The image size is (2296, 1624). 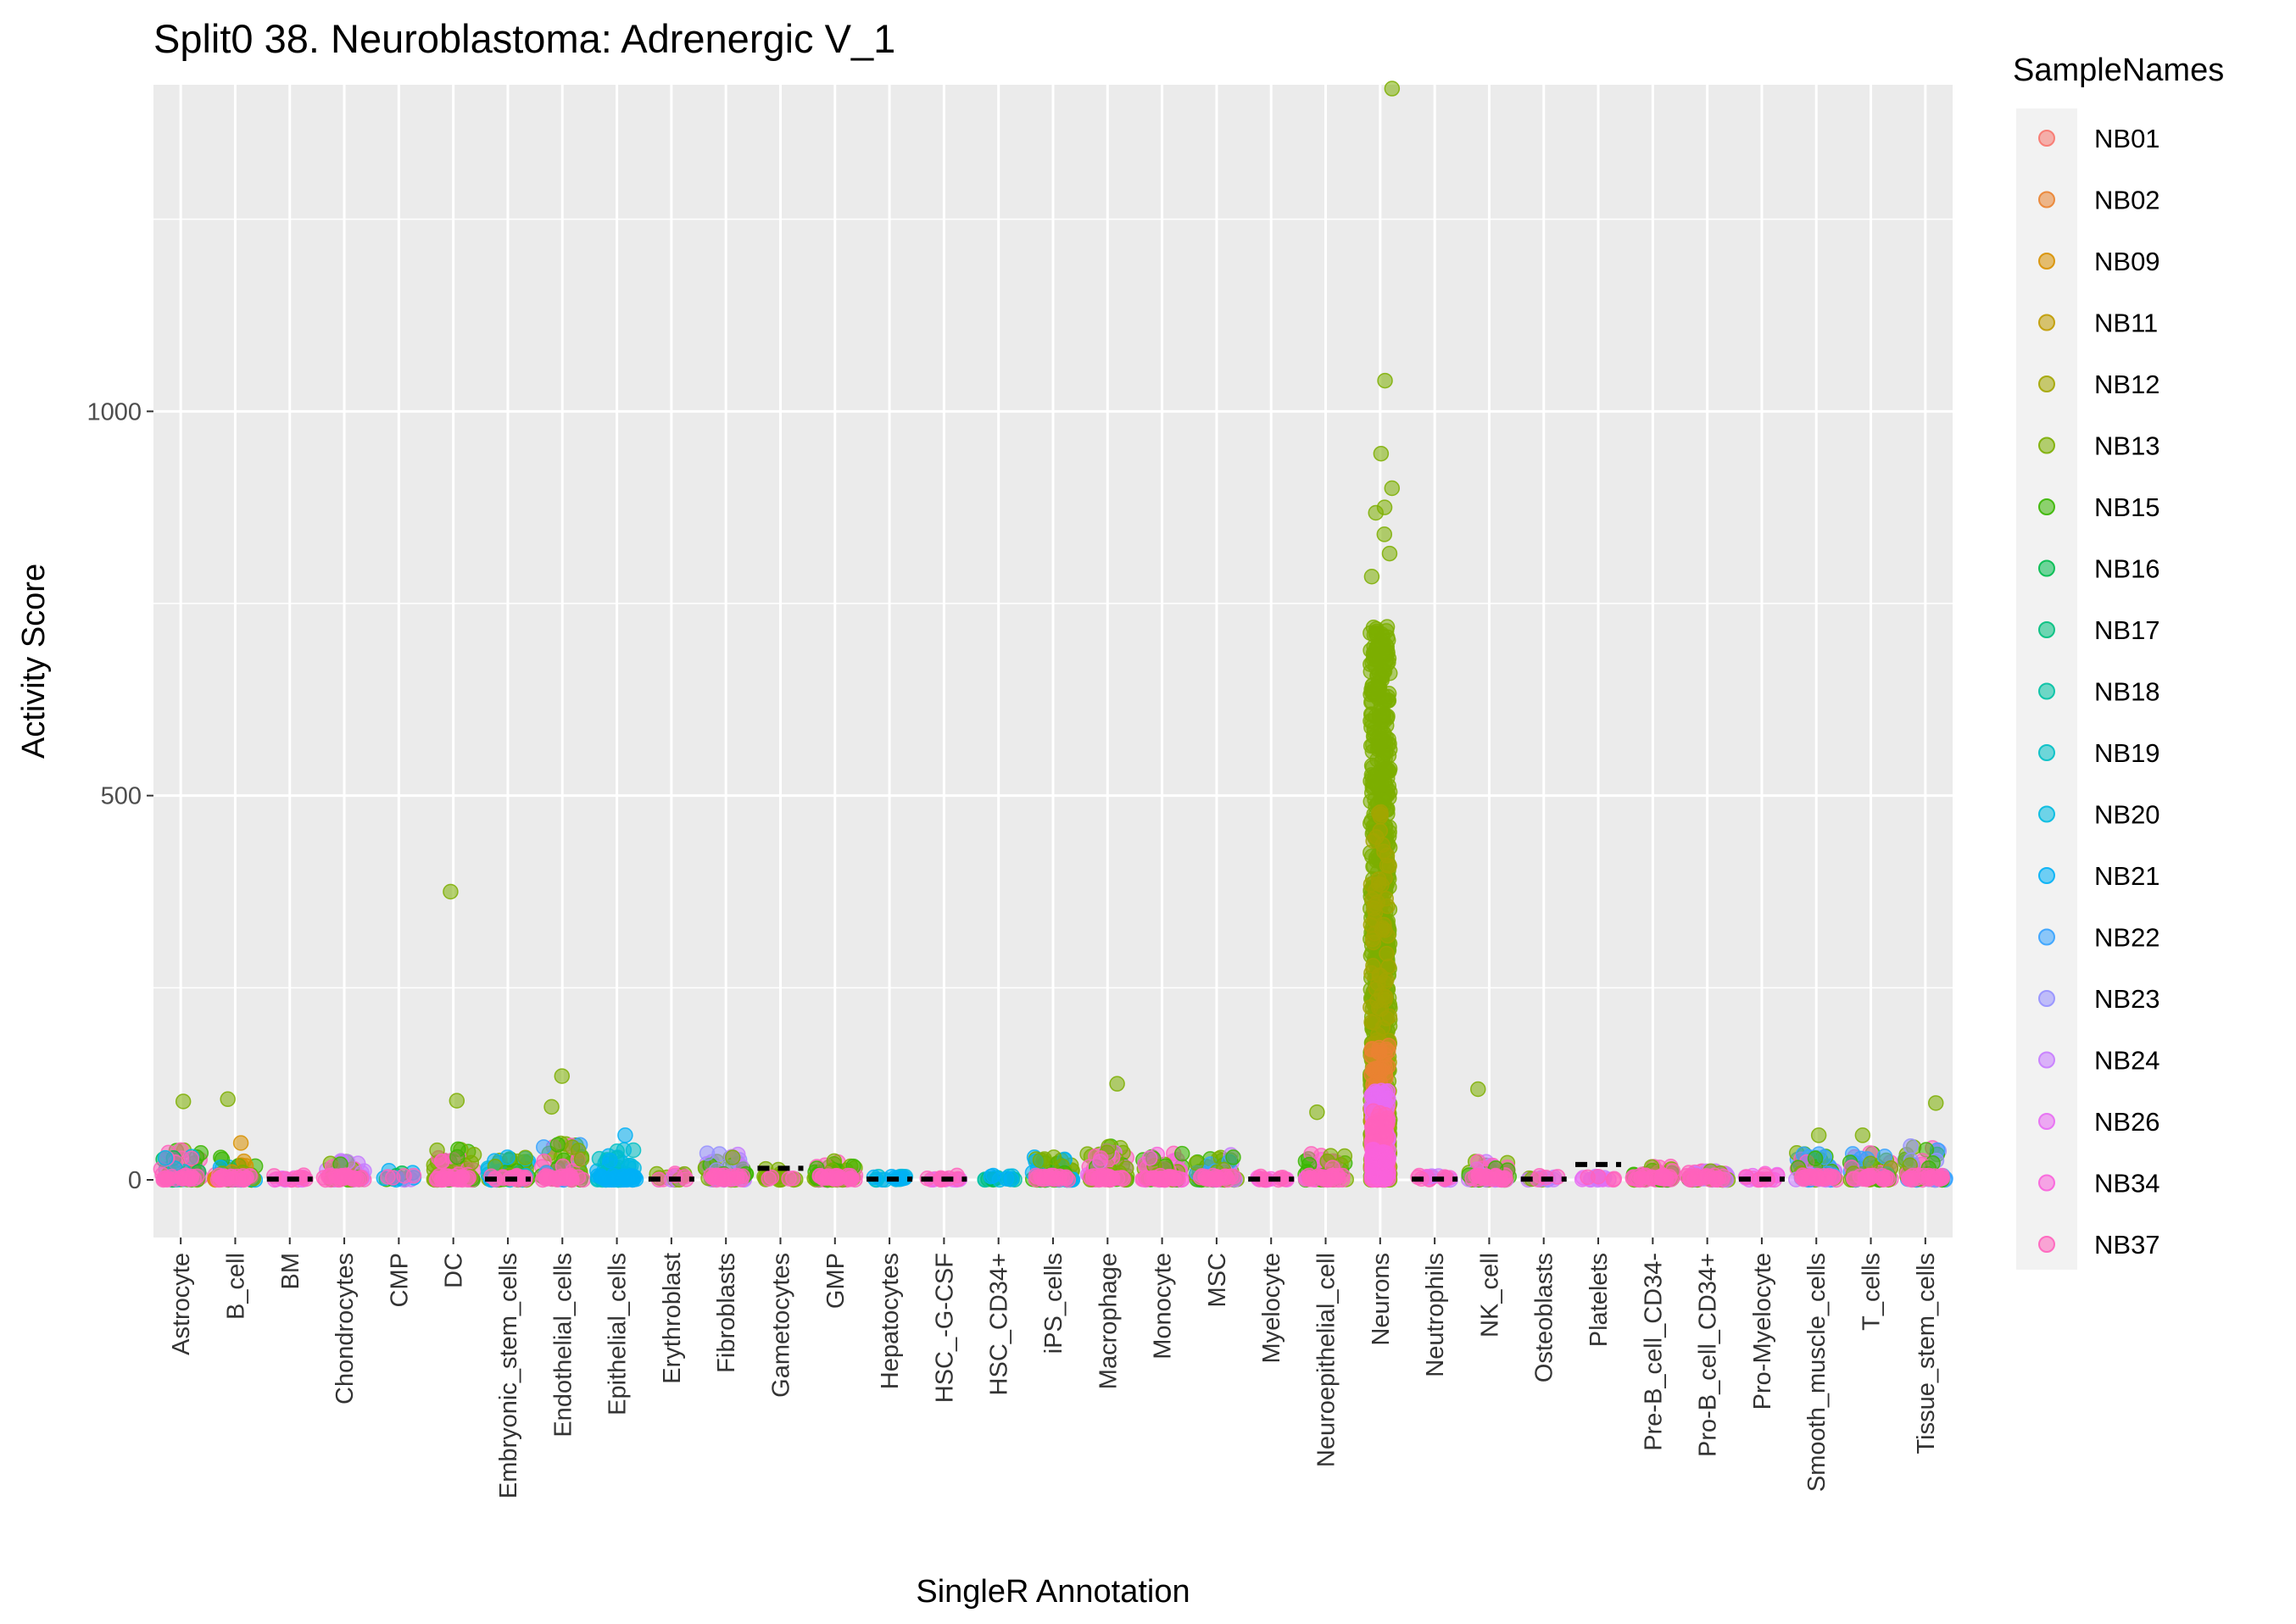 What do you see at coordinates (618, 1334) in the screenshot?
I see `x-tick-label: Epithelial_cells` at bounding box center [618, 1334].